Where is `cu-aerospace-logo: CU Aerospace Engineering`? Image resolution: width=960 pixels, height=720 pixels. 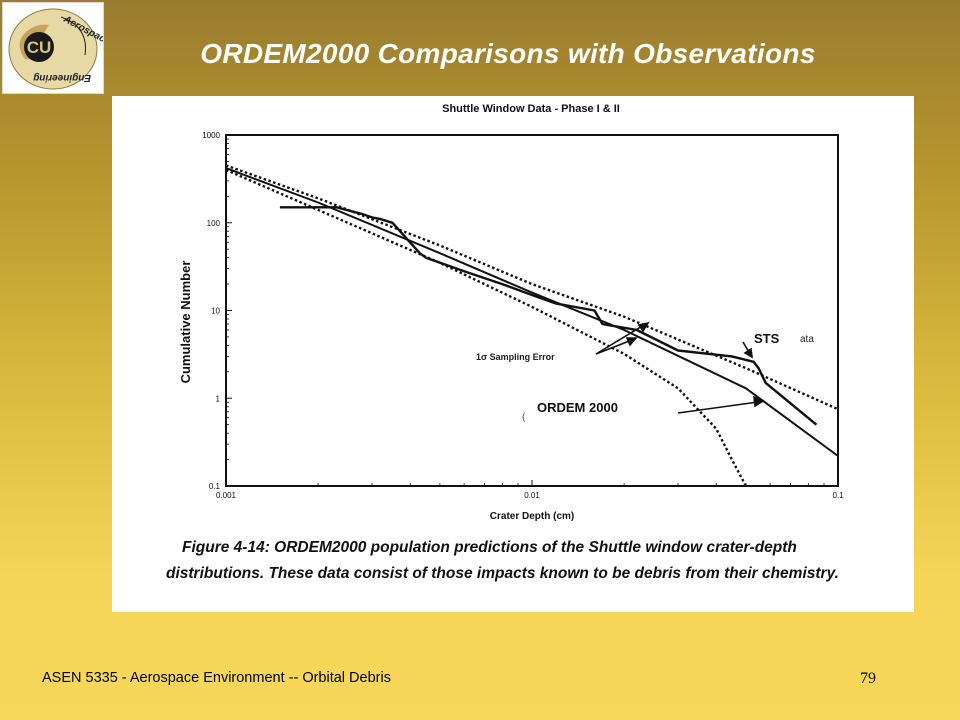
cu-aerospace-logo: CU Aerospace Engineering is located at coordinates (57, 48).